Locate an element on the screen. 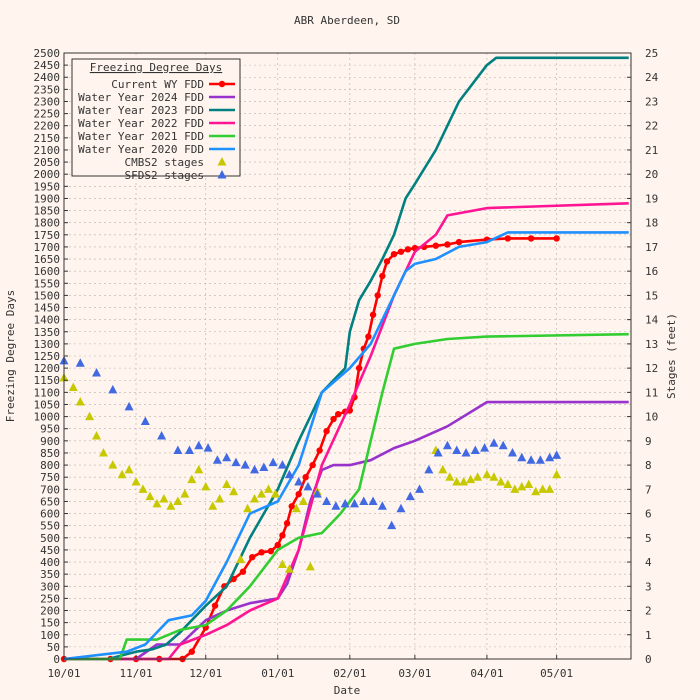  y-tick-label: 700 is located at coordinates (50, 489).